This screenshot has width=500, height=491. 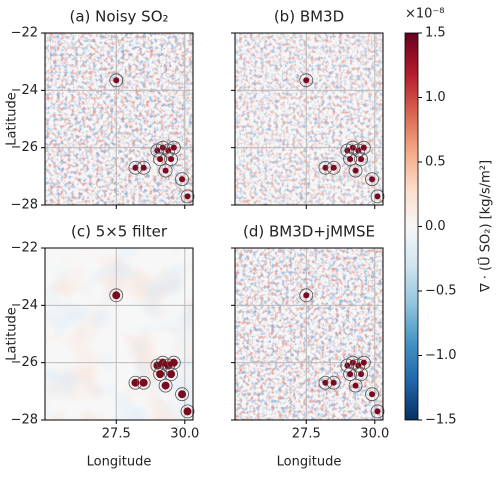 I want to click on colorbar, so click(x=411, y=226).